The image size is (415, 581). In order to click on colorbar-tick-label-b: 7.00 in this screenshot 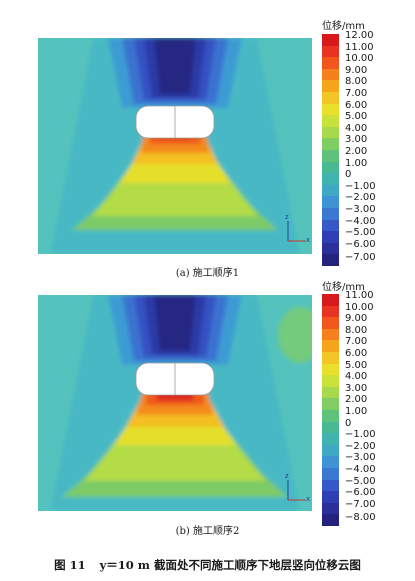, I will do `click(356, 342)`.